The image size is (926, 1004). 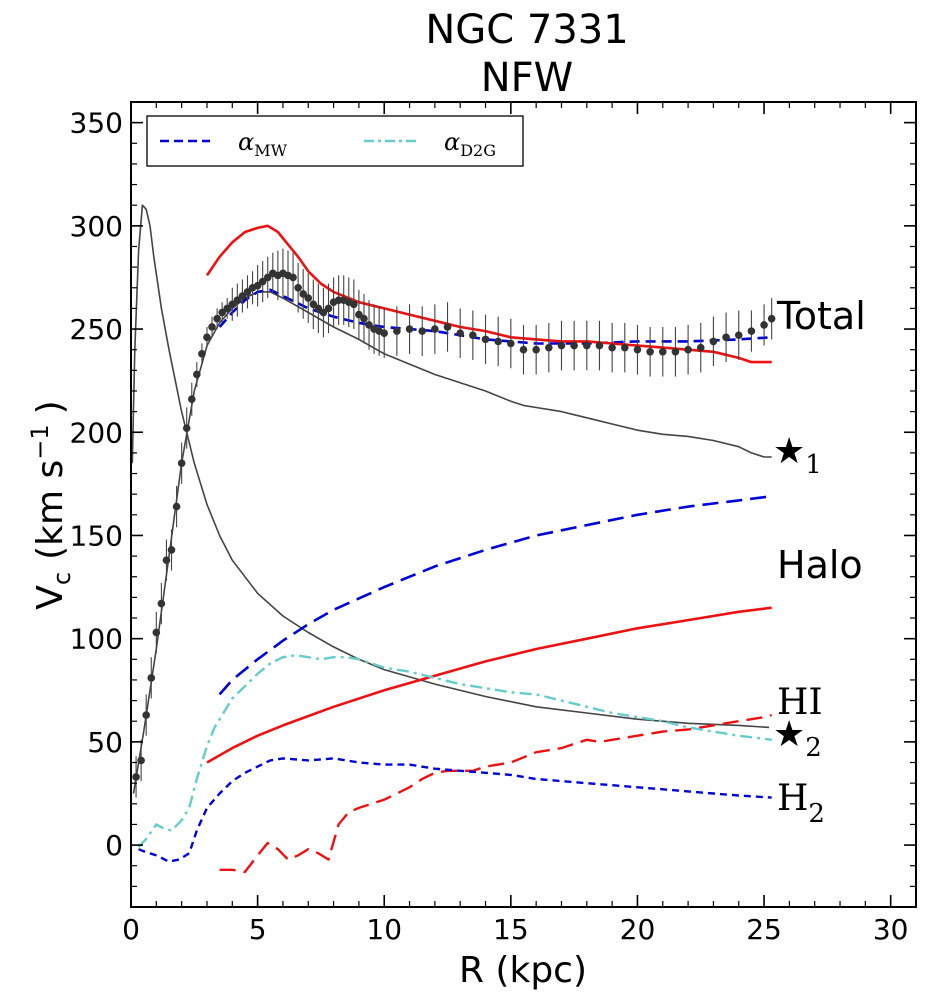 What do you see at coordinates (96, 226) in the screenshot?
I see `y-tick-label: 300` at bounding box center [96, 226].